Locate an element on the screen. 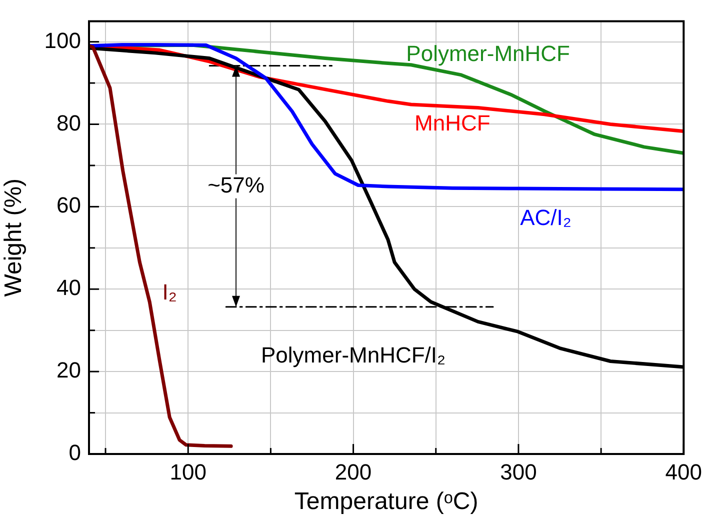  y-tick-label: 80 is located at coordinates (68, 123).